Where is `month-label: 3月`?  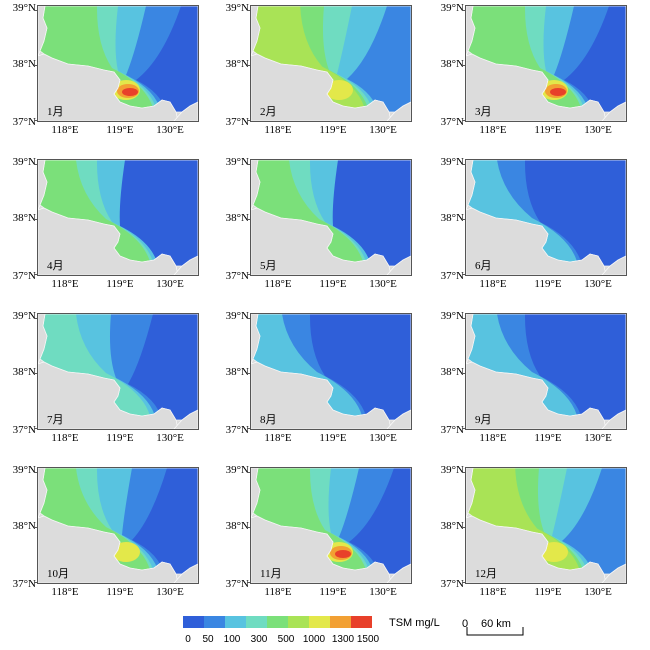
month-label: 3月 is located at coordinates (483, 112).